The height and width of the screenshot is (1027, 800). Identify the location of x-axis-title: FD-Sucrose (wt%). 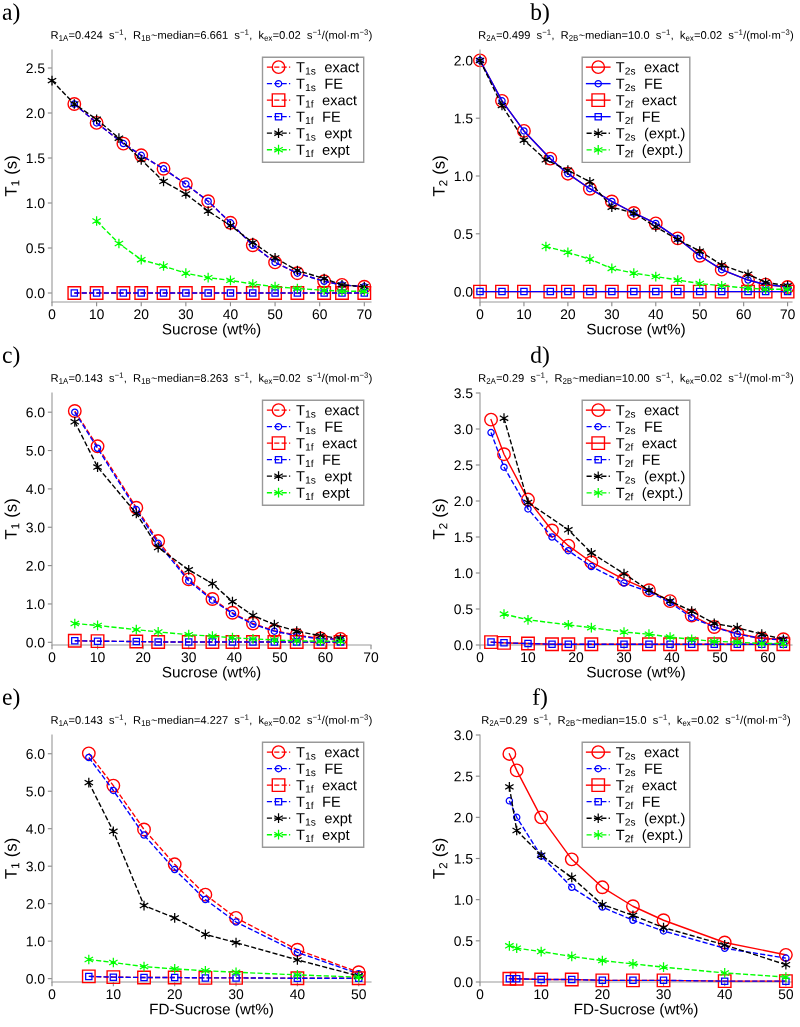
(636, 1010).